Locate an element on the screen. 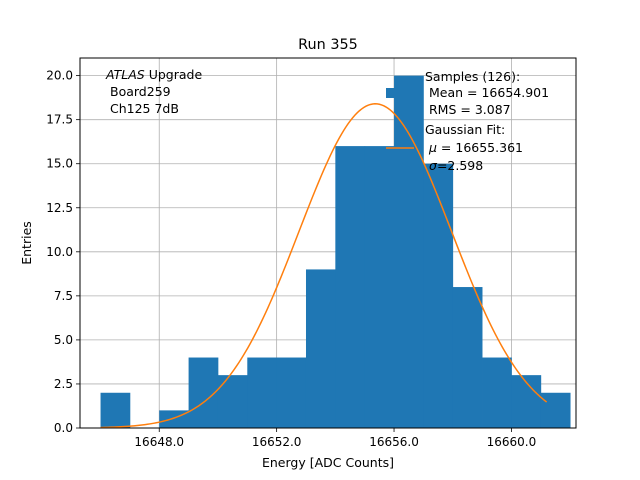 This screenshot has height=480, width=640. atlas-annotation: ATLAS Upgrade Board259 Ch125 7dB is located at coordinates (153, 91).